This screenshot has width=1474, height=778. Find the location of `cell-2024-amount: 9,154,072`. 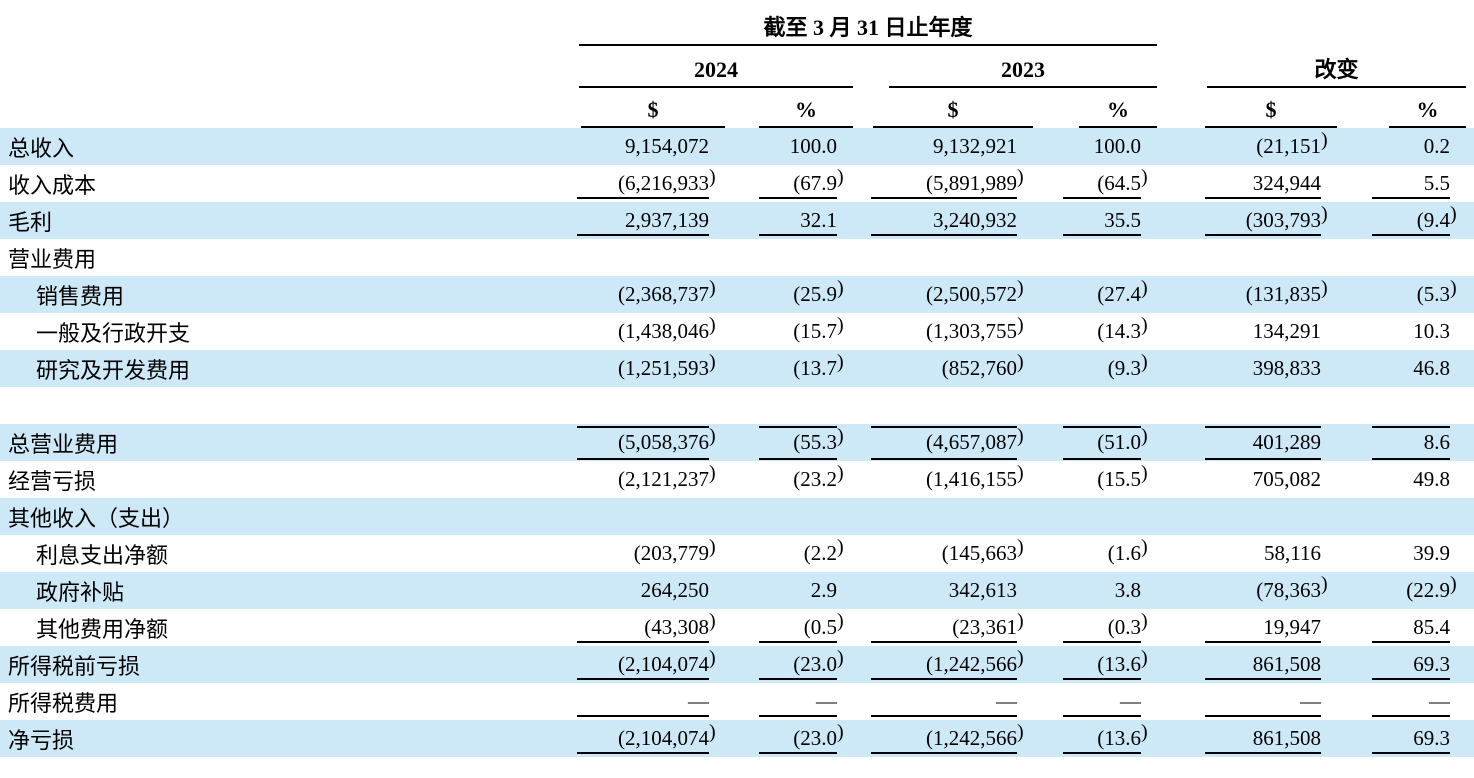

cell-2024-amount: 9,154,072 is located at coordinates (650, 146).